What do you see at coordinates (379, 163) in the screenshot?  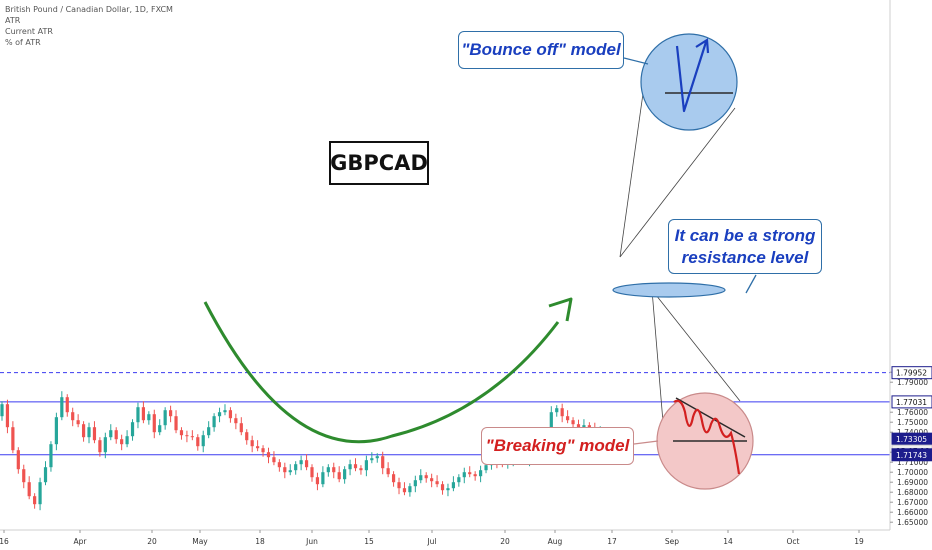 I see `symbol-label: GBPCAD` at bounding box center [379, 163].